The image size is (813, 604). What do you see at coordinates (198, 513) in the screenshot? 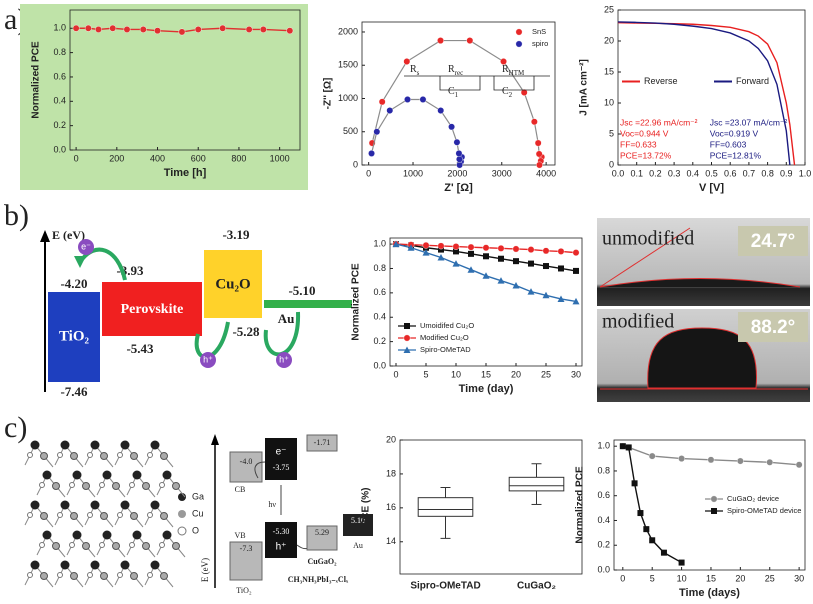
I see `atom-label: Cu` at bounding box center [198, 513].